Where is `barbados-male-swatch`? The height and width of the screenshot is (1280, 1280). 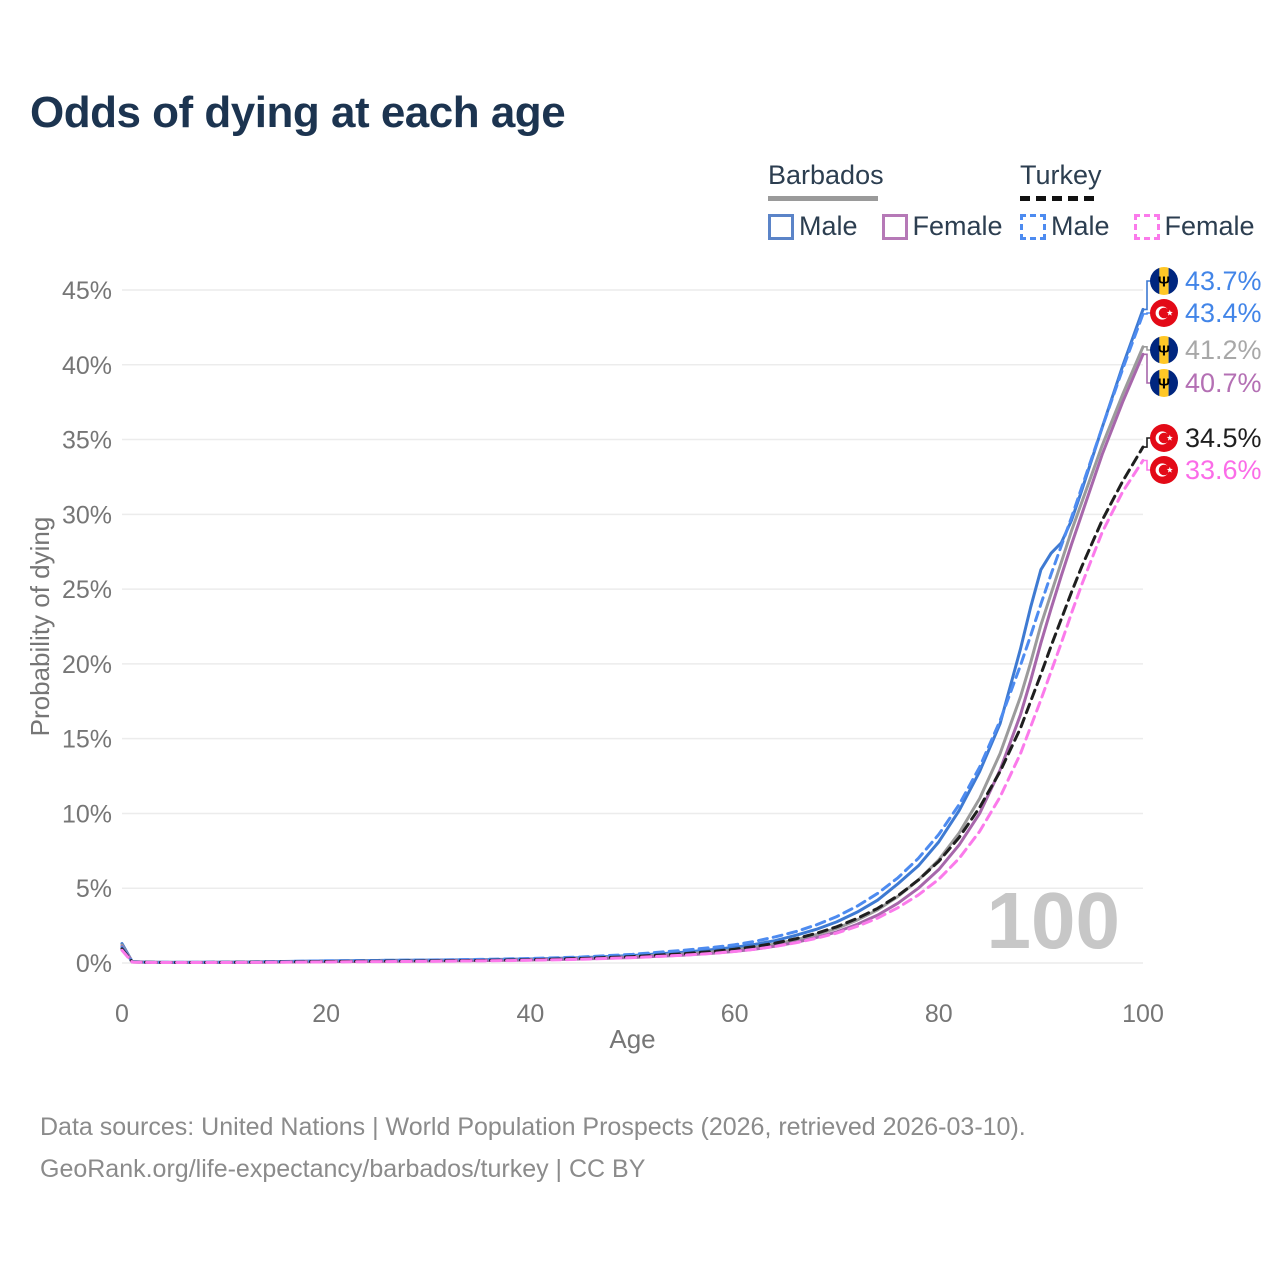
barbados-male-swatch is located at coordinates (781, 226).